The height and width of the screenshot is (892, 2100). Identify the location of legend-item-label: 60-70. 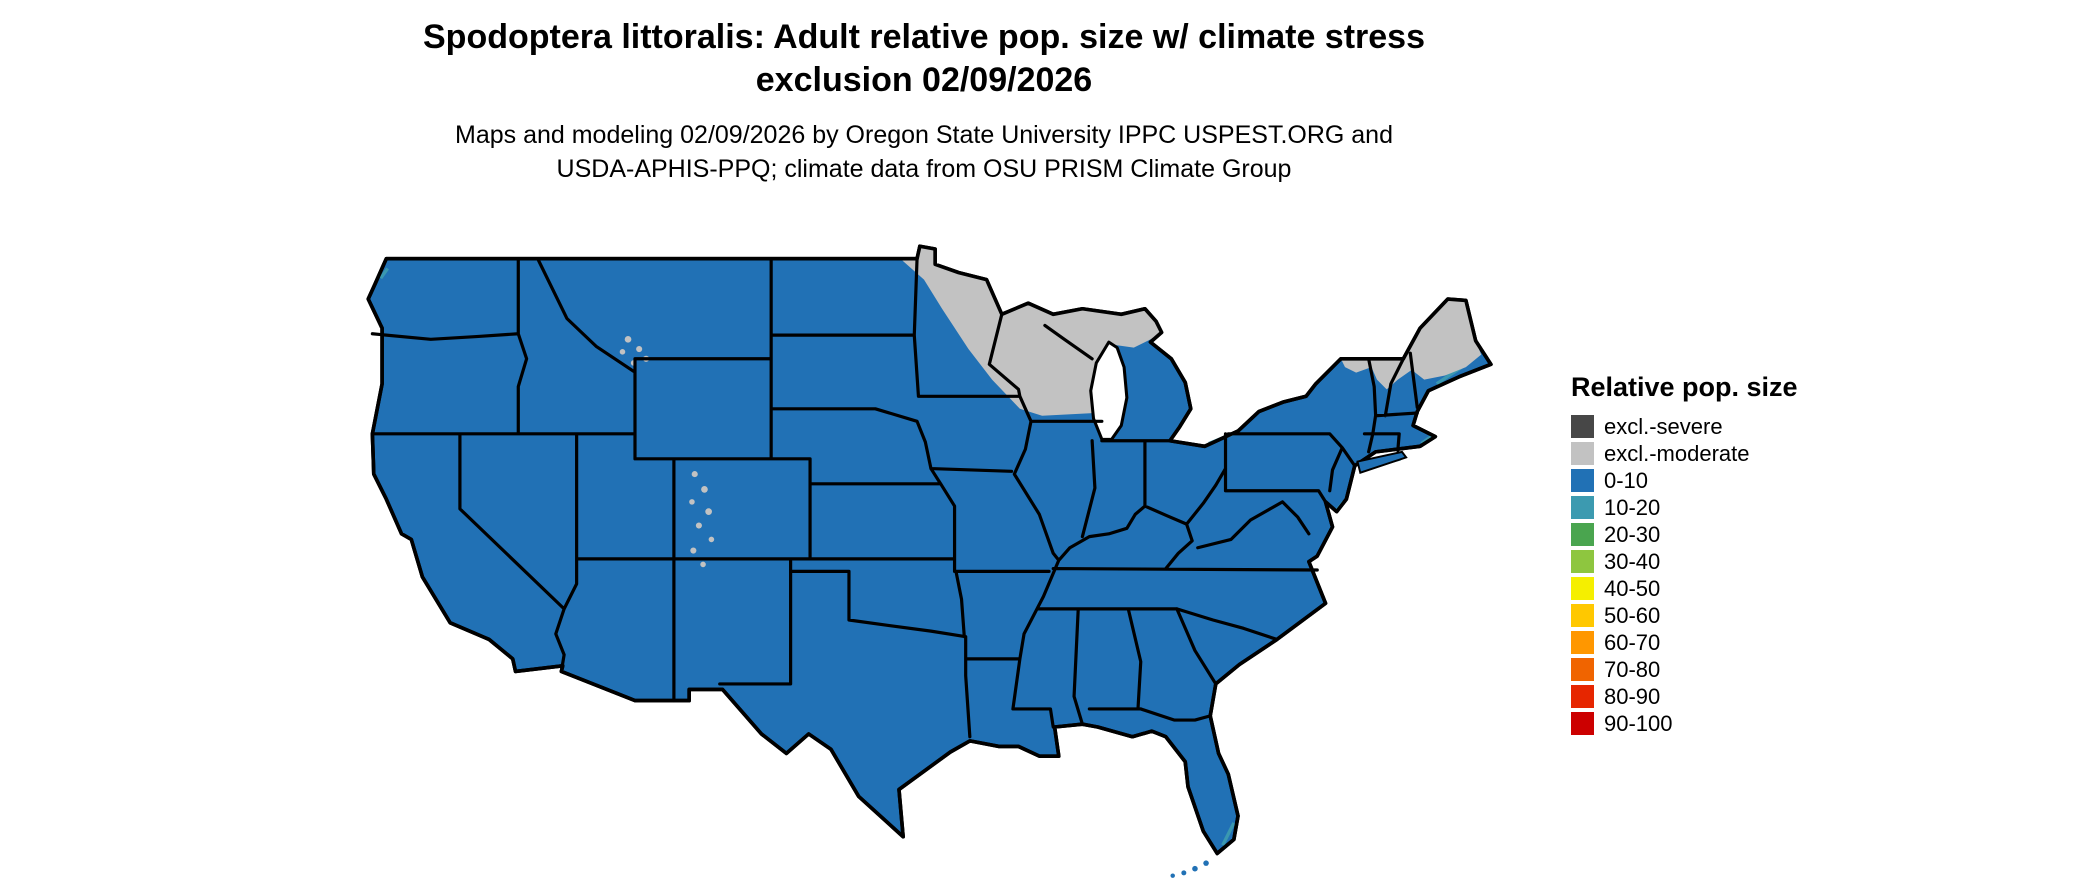
(1632, 642).